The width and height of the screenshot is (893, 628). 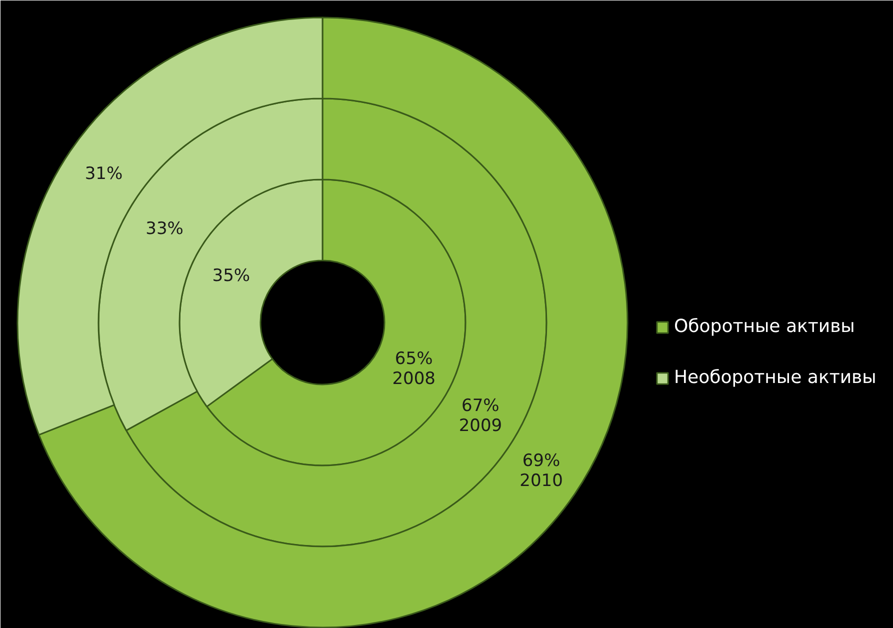 I want to click on data-label: 69%, so click(x=541, y=461).